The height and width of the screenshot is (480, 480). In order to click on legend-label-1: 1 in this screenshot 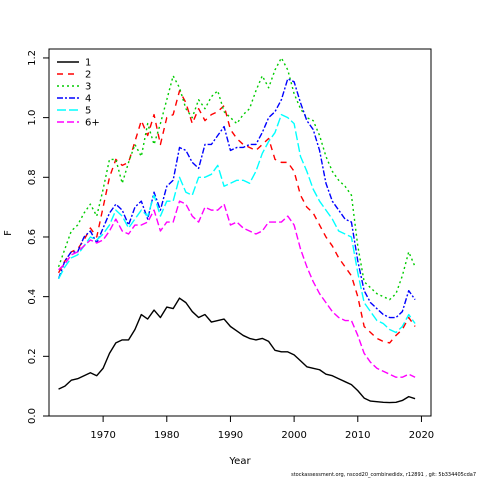, I will do `click(88, 63)`.